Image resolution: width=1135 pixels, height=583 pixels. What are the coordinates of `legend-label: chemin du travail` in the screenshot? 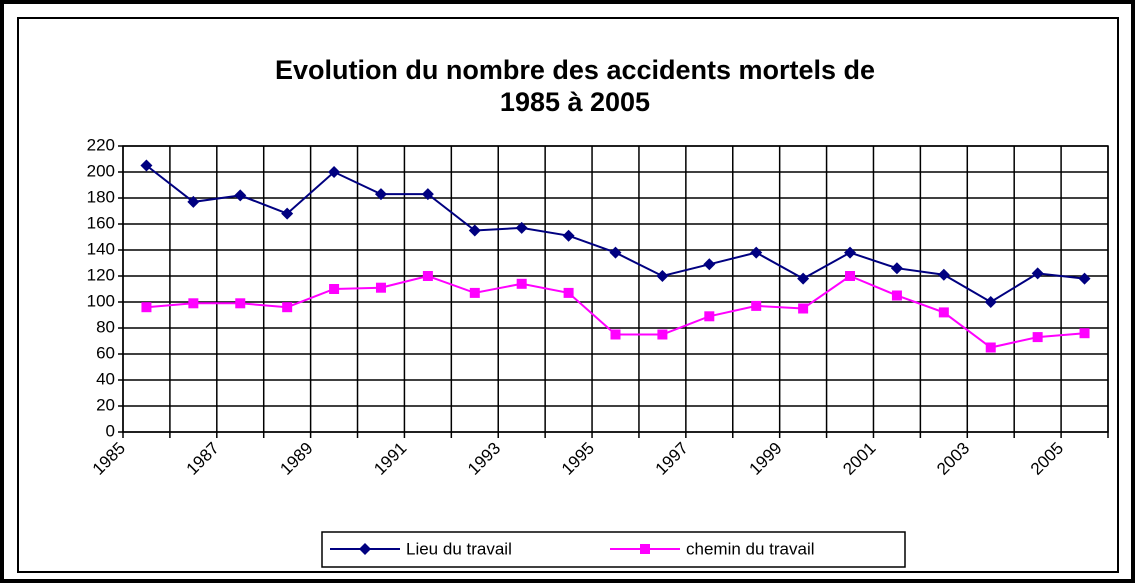 It's located at (750, 548).